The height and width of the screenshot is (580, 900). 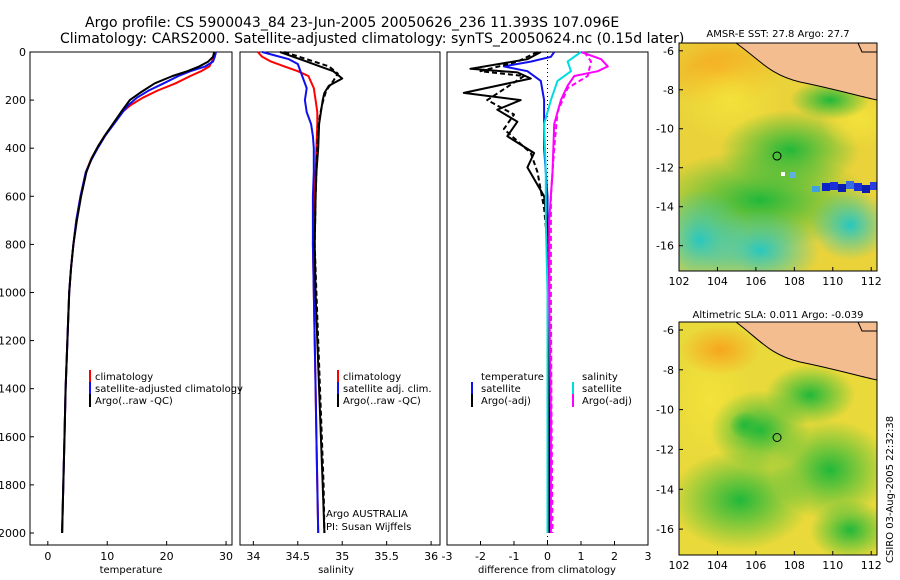 I want to click on sst-map-frame, so click(x=778, y=157).